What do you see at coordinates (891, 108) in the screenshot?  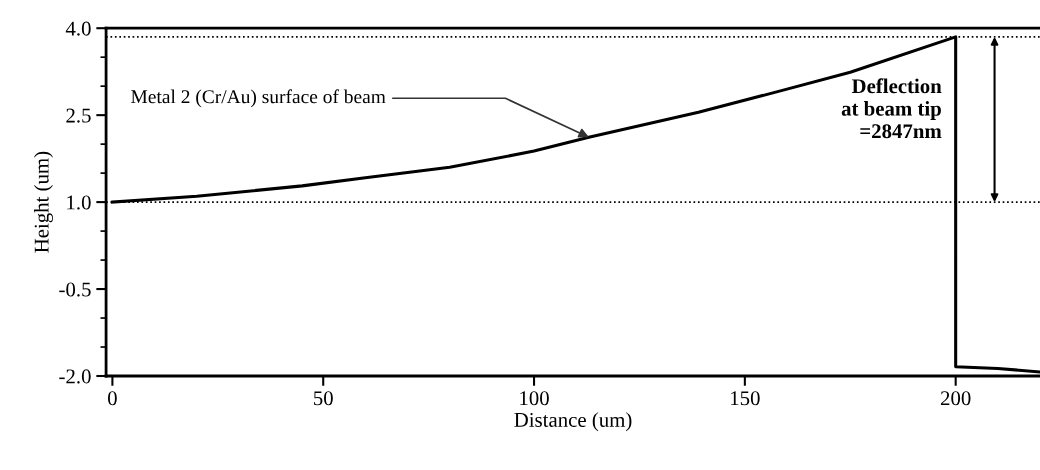 I see `annotation: Deflection at beam tip =2847nm` at bounding box center [891, 108].